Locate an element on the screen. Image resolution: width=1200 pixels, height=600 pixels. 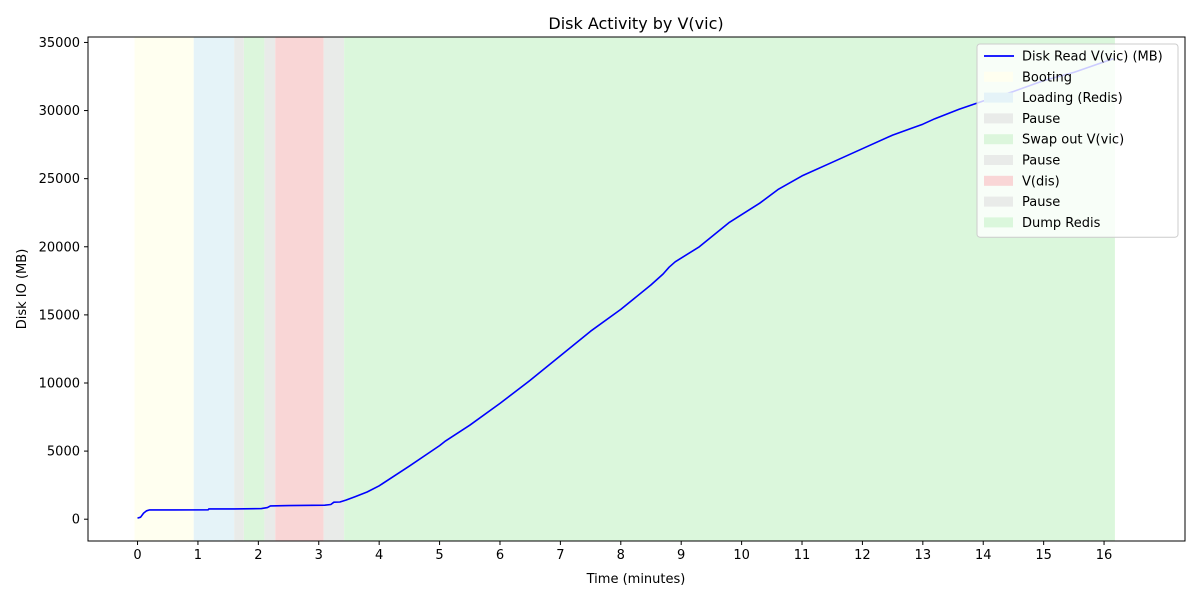
x-axis-label: Time (minutes) is located at coordinates (636, 579).